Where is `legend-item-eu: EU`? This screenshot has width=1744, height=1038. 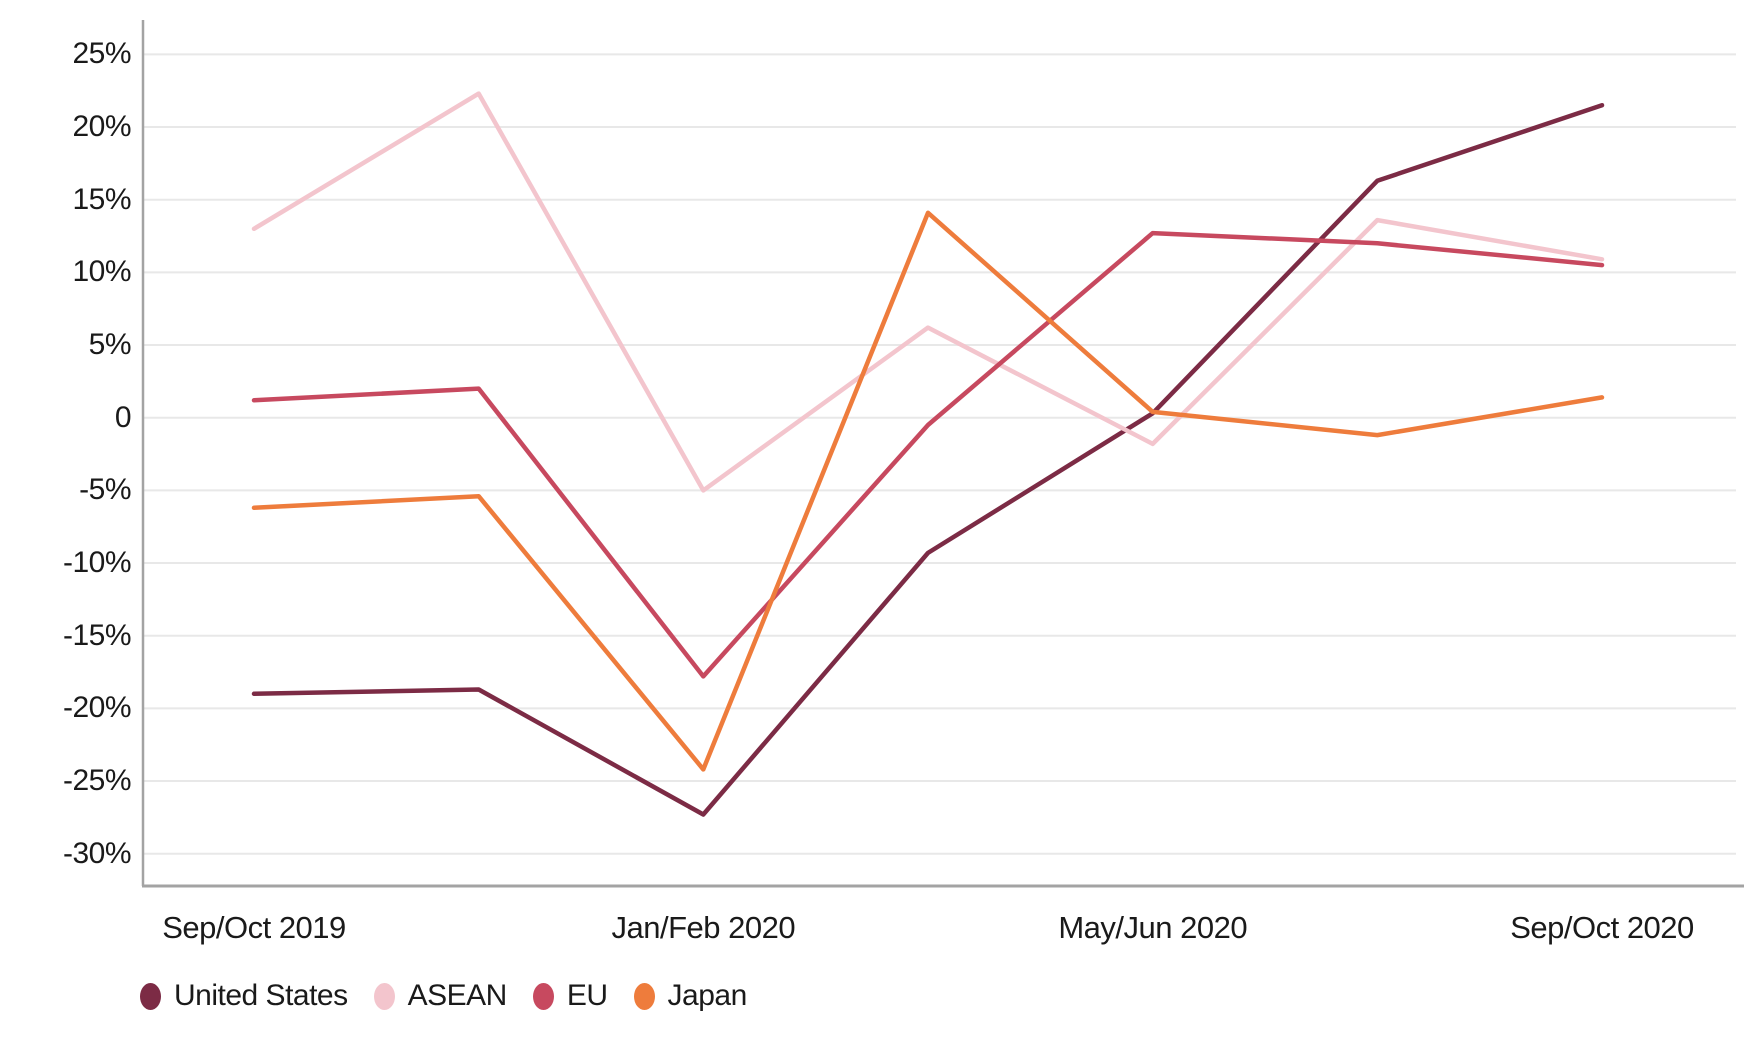 legend-item-eu: EU is located at coordinates (570, 996).